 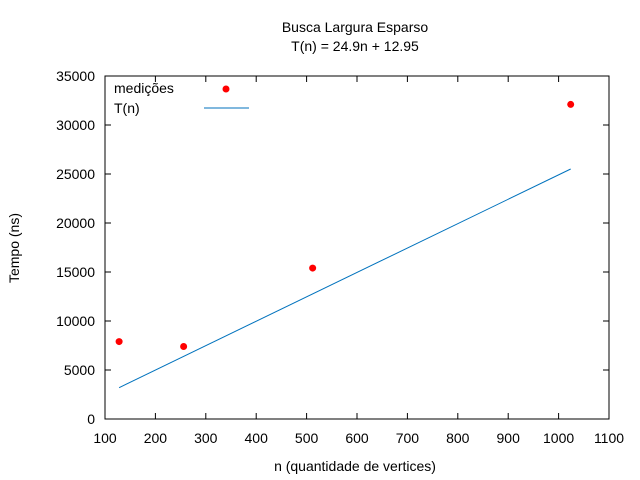 I want to click on y-tick-label: 25000, so click(x=75, y=174).